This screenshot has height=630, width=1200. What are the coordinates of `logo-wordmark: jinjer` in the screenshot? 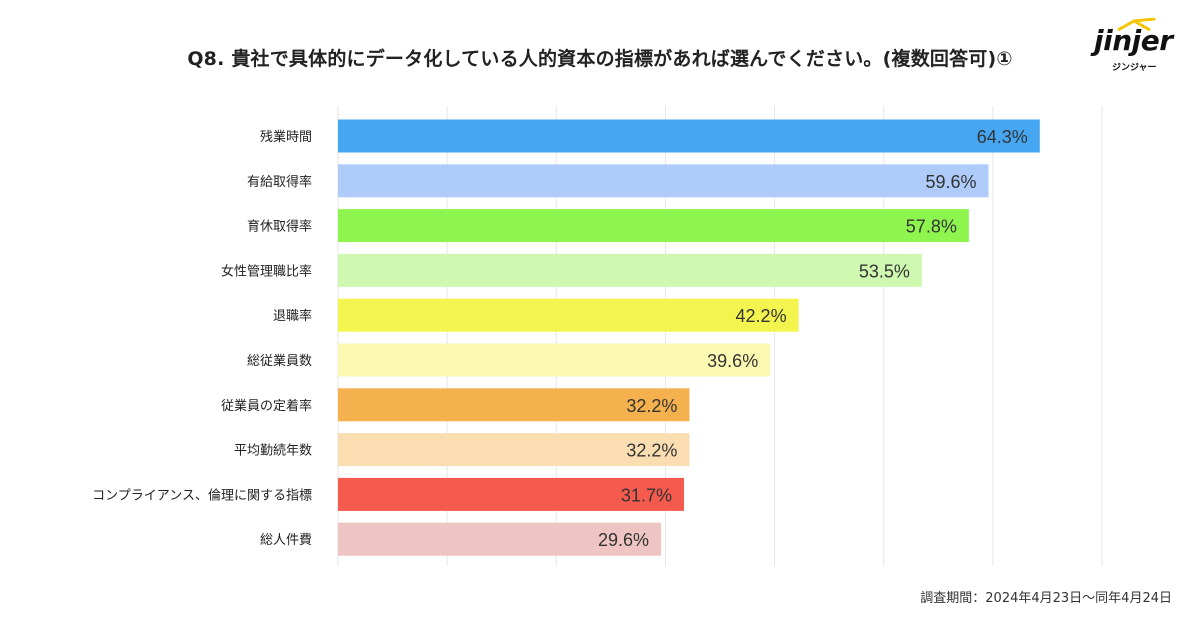 It's located at (1133, 40).